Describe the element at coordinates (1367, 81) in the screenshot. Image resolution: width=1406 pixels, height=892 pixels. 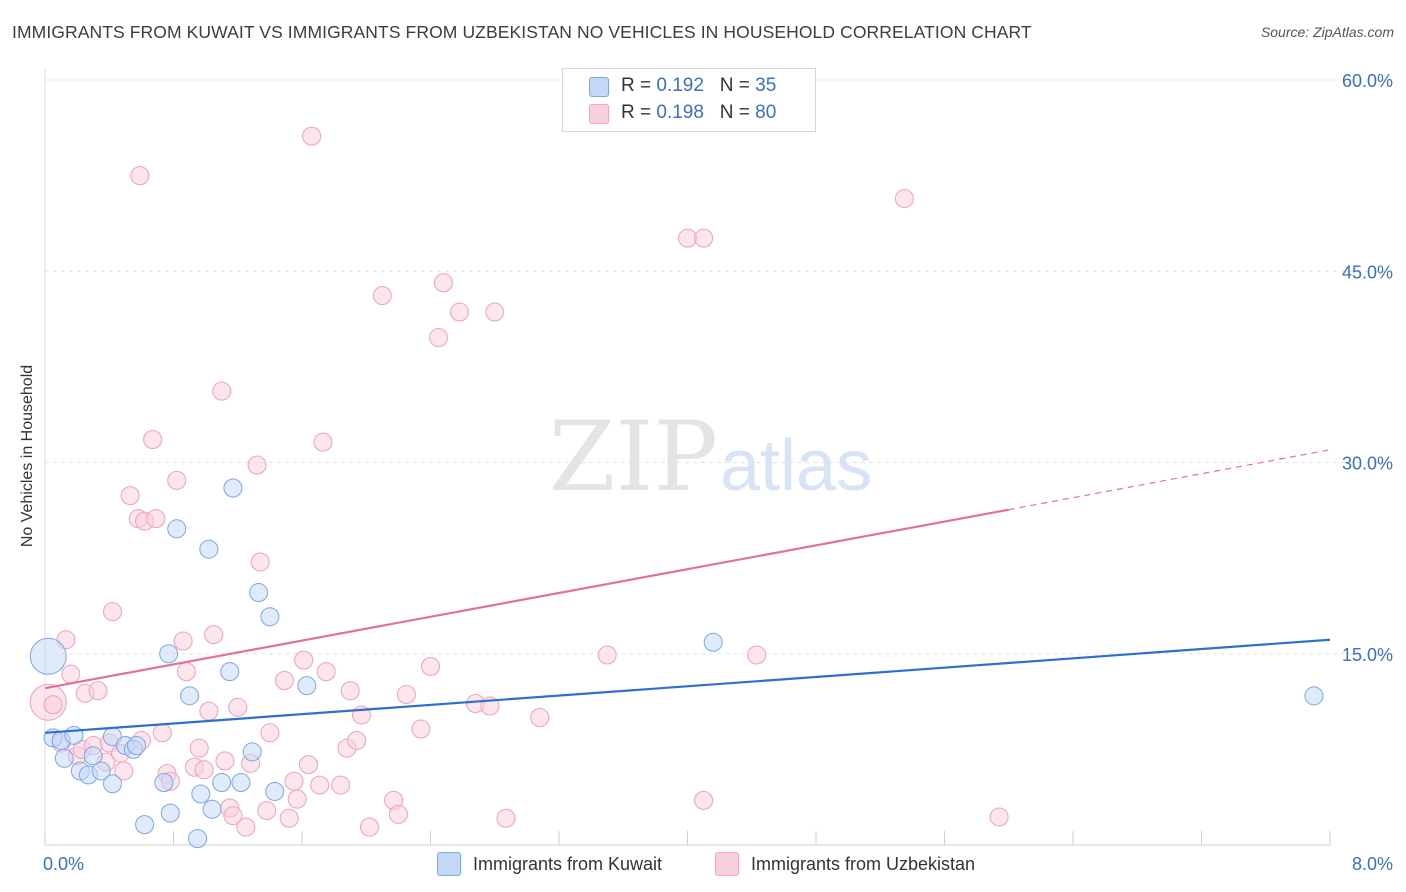
I see `y-tick-label: 60.0%` at that location.